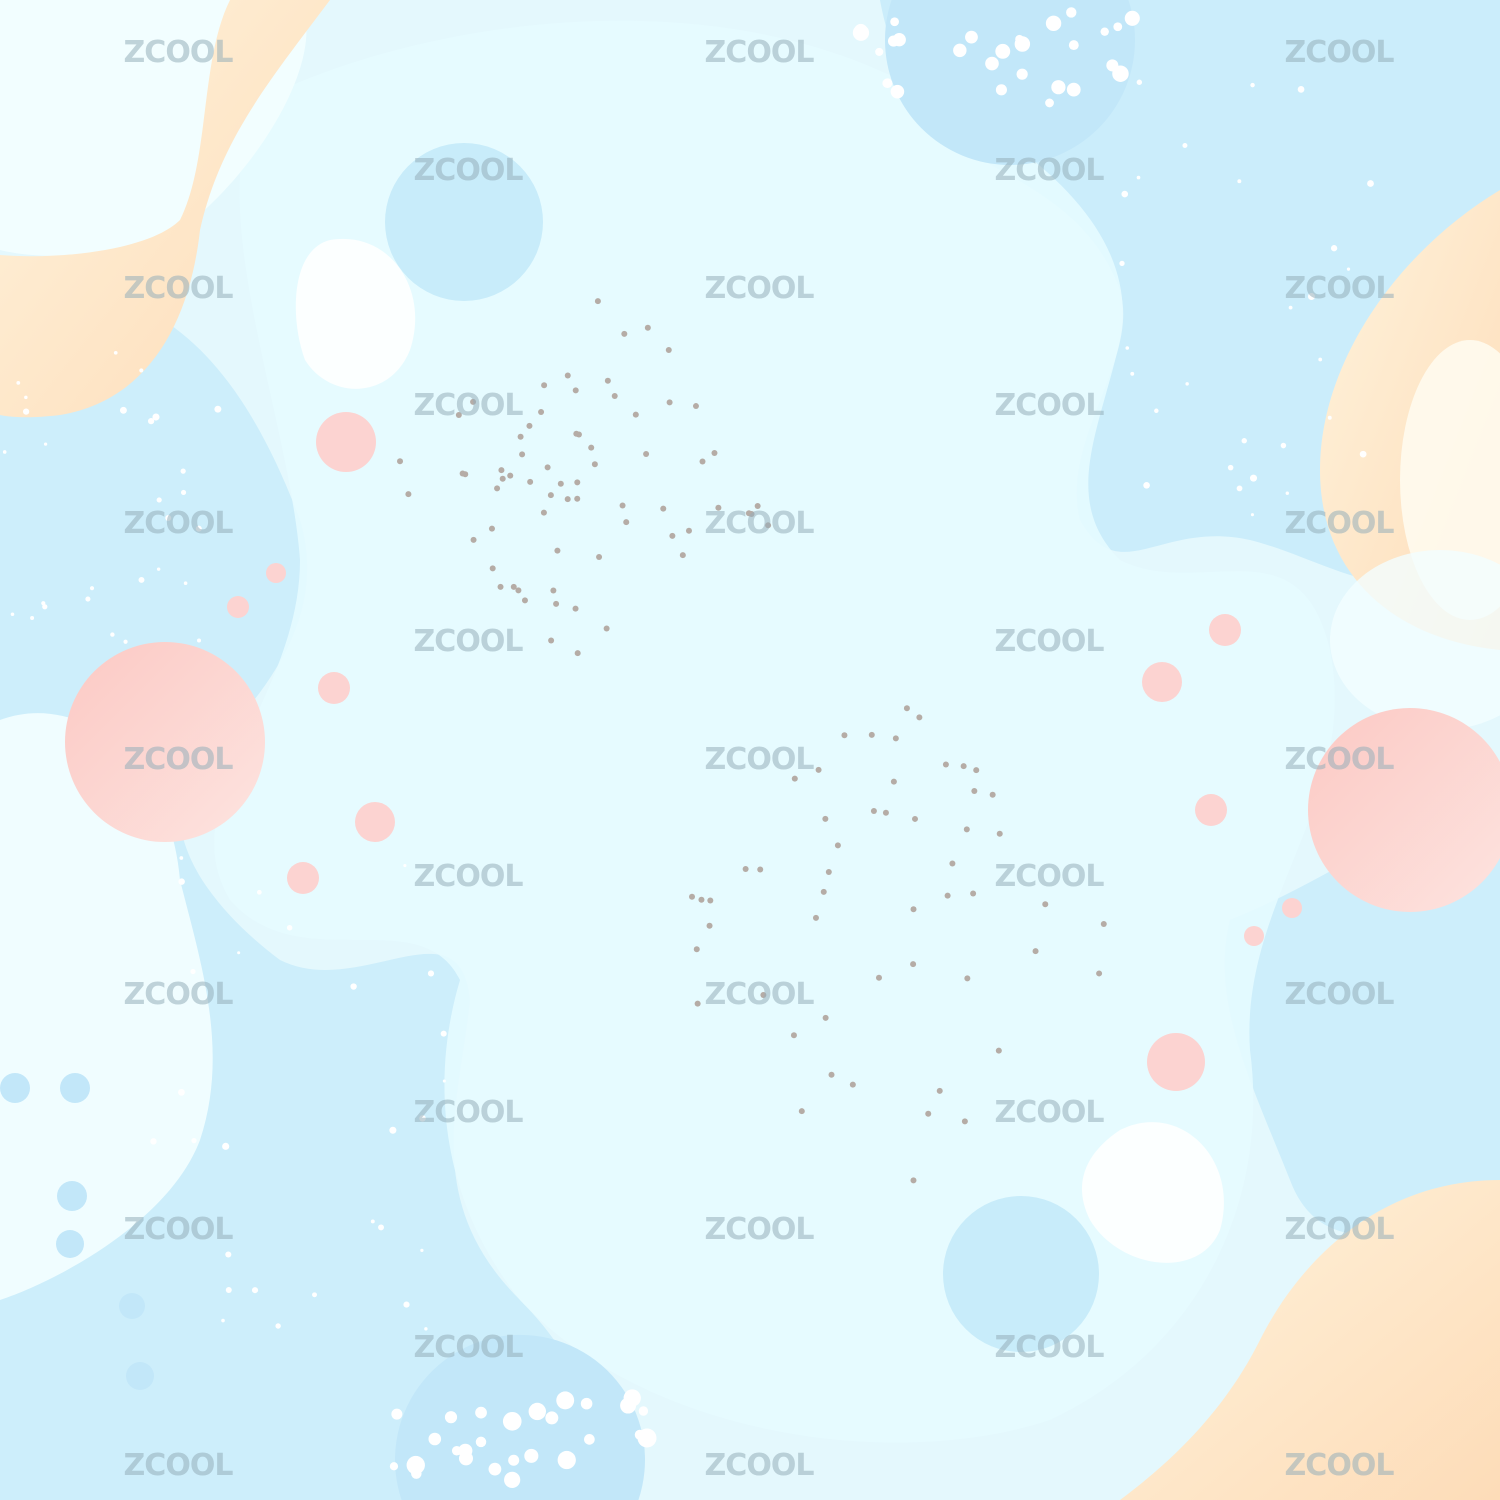 The width and height of the screenshot is (1500, 1500). I want to click on white-blob-left, so click(106, 1006).